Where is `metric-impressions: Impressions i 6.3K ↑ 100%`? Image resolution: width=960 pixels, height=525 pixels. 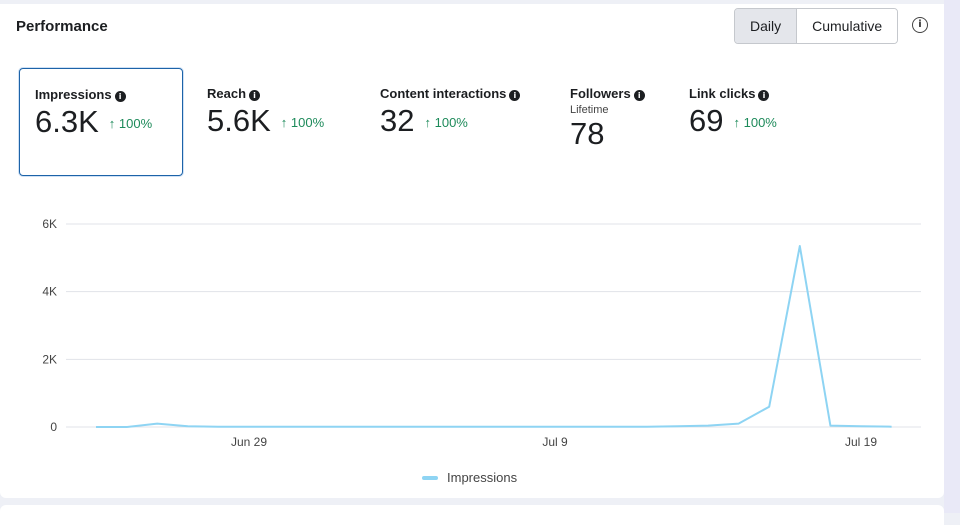
metric-impressions: Impressions i 6.3K ↑ 100% is located at coordinates (101, 122).